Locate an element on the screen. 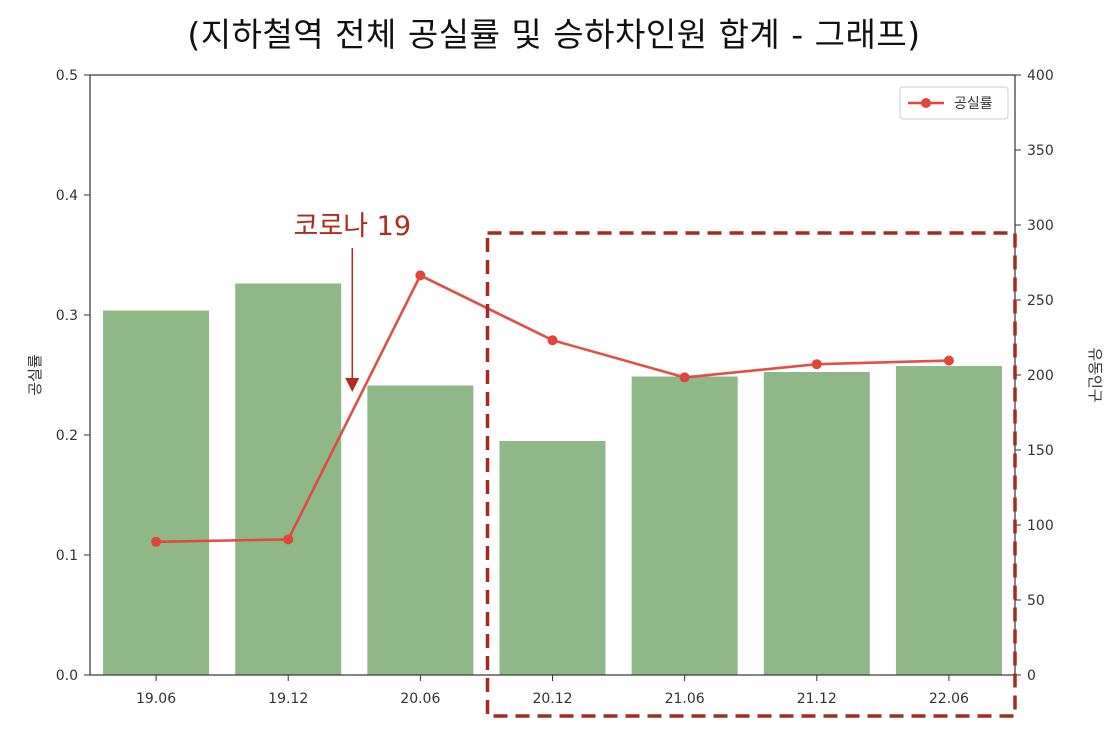  bar-21.06 is located at coordinates (684, 525).